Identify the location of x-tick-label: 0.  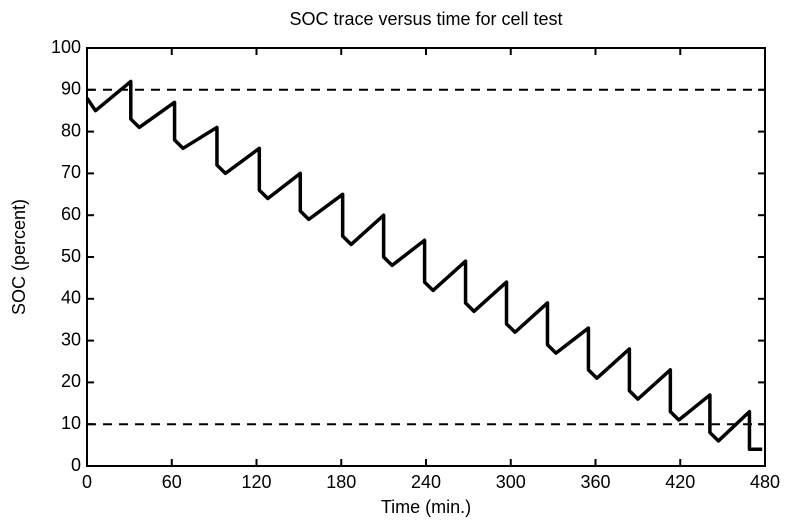
(87, 482).